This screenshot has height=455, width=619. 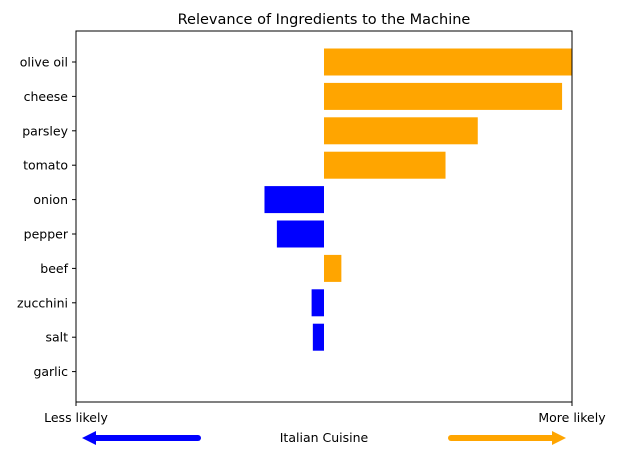 I want to click on y-tick-label-garlic: garlic, so click(x=50, y=371).